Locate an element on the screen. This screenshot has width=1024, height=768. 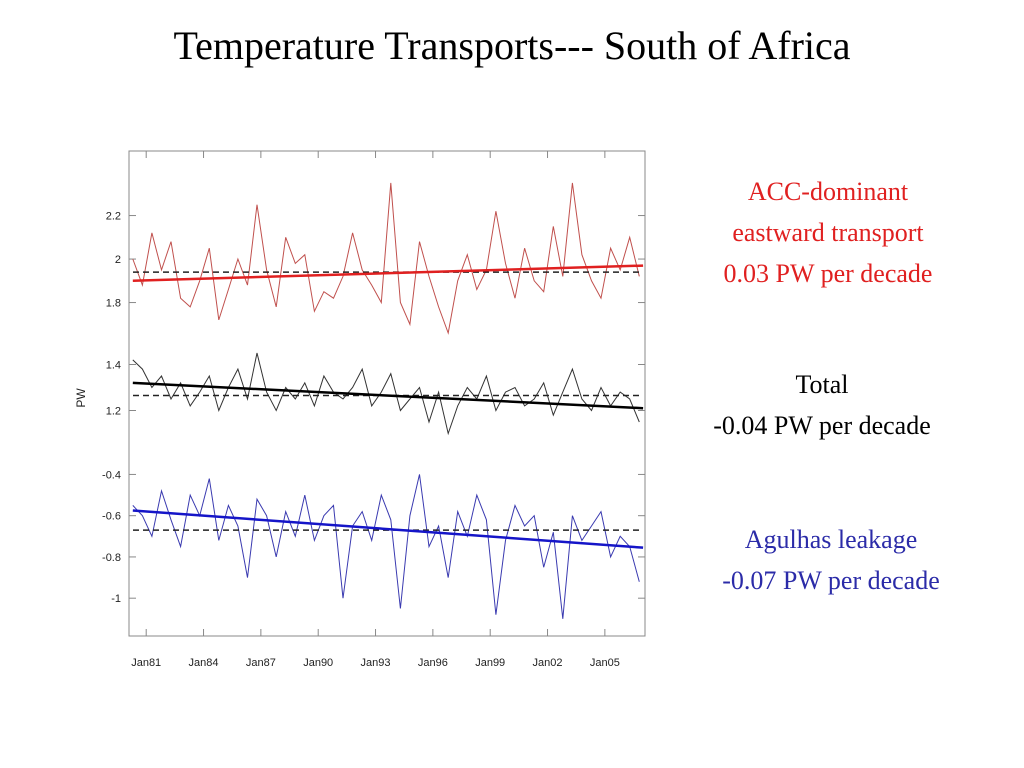
y-tick-label: 2.2 is located at coordinates (113, 217).